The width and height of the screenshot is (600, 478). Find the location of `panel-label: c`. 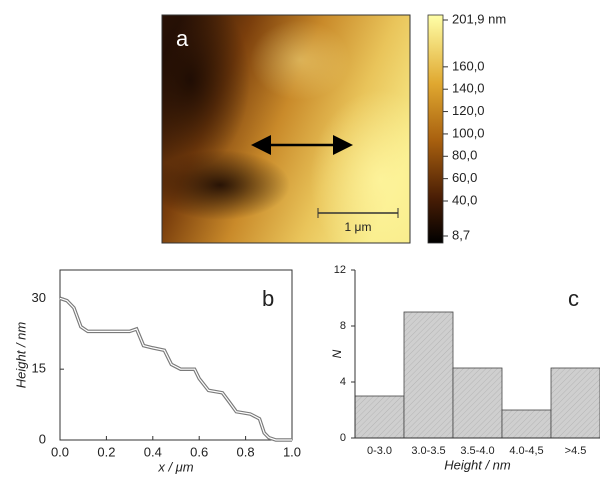

panel-label: c is located at coordinates (573, 298).